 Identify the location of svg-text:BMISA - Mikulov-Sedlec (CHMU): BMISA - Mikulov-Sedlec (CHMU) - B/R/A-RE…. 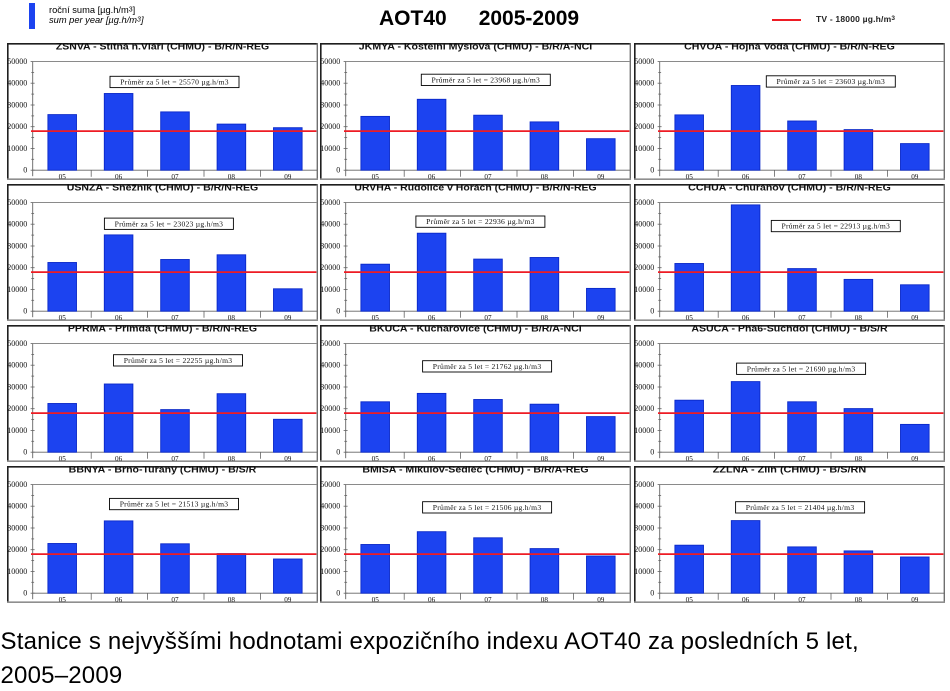
(475, 470).